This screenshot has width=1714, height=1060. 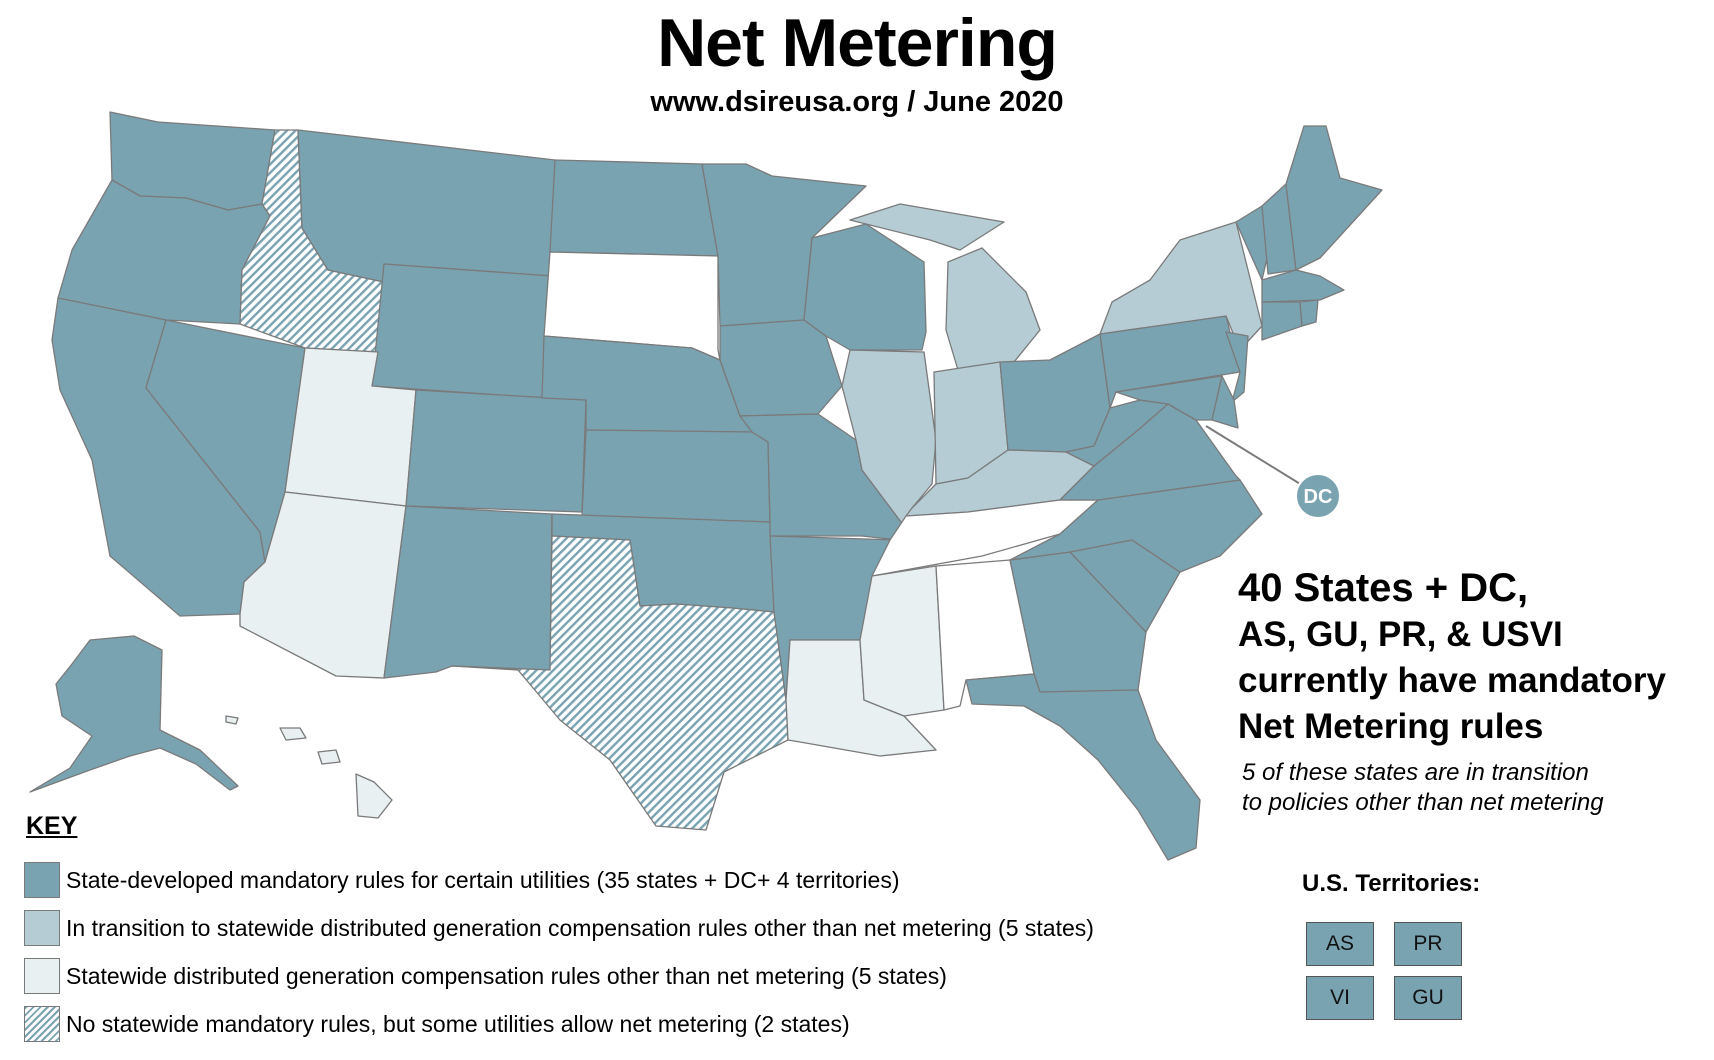 I want to click on state-ND, so click(x=634, y=208).